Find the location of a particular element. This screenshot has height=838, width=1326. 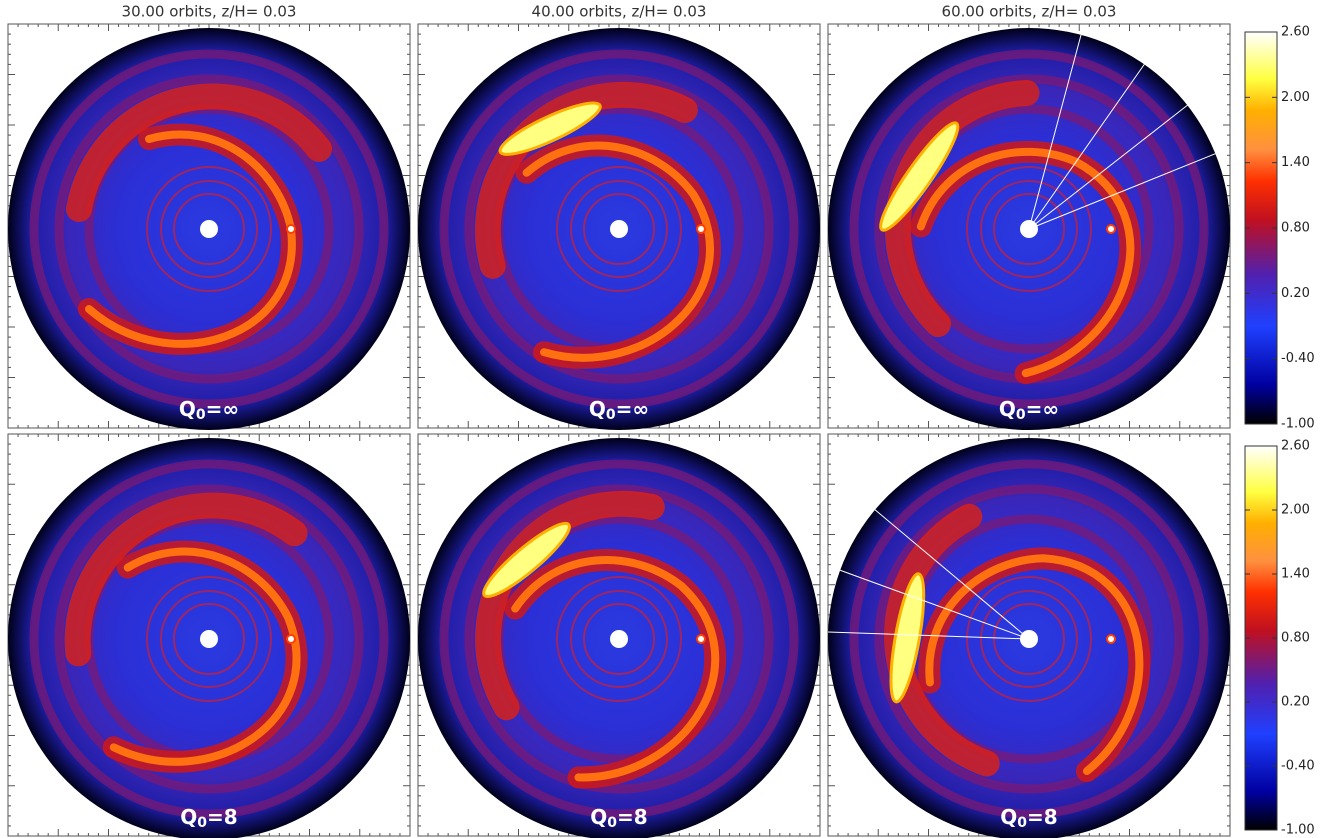

panel-title: 40.00 orbits, z/H= 0.03 is located at coordinates (619, 12).